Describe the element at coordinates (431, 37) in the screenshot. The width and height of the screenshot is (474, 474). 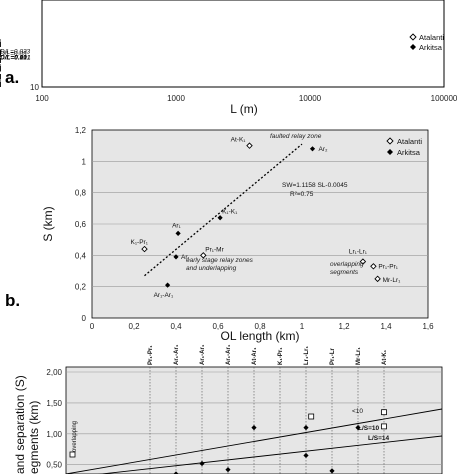
I see `panel-a-legend-atalanti: Atalanti` at that location.